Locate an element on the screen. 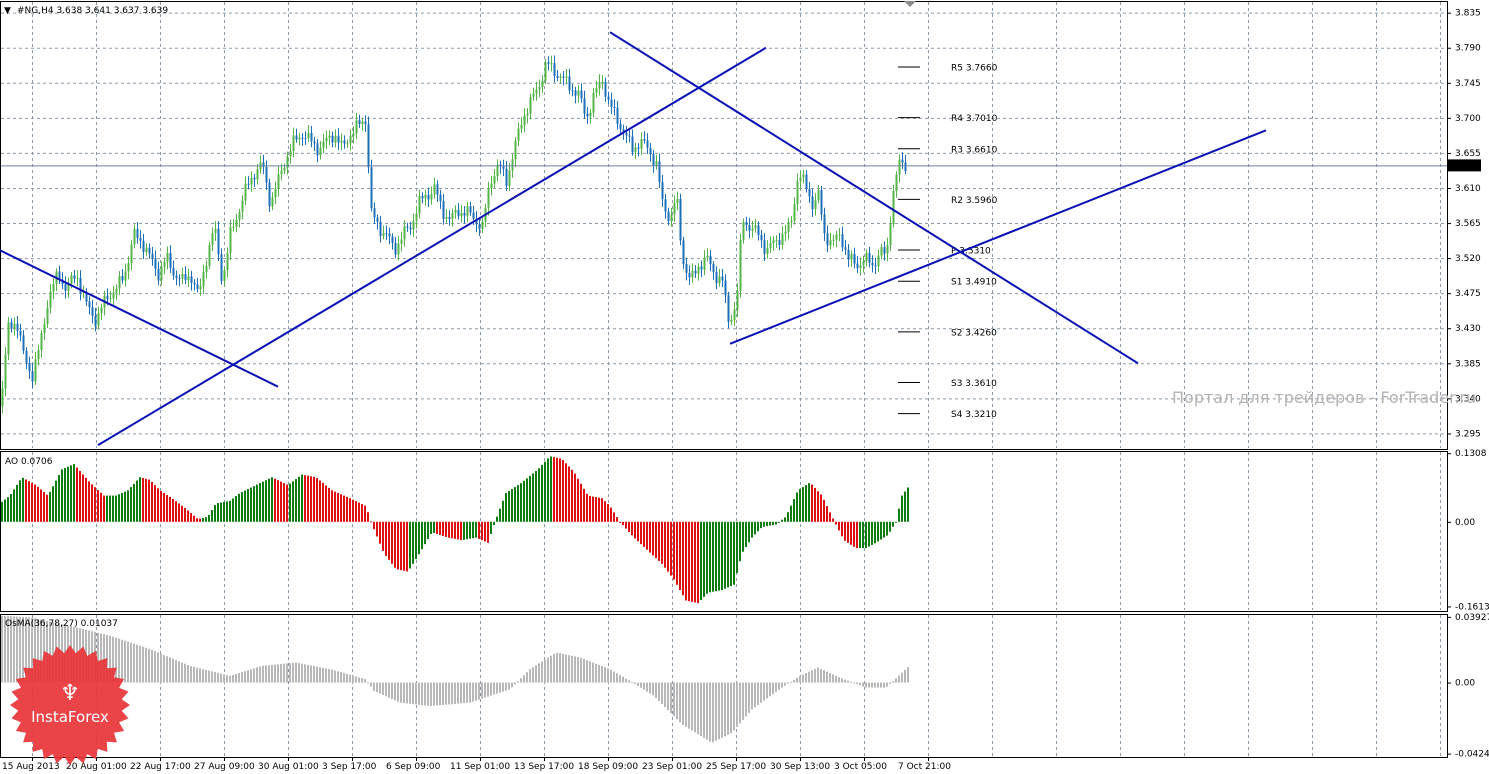 The image size is (1489, 774). main-y-tick-label: 3.430 is located at coordinates (1468, 329).